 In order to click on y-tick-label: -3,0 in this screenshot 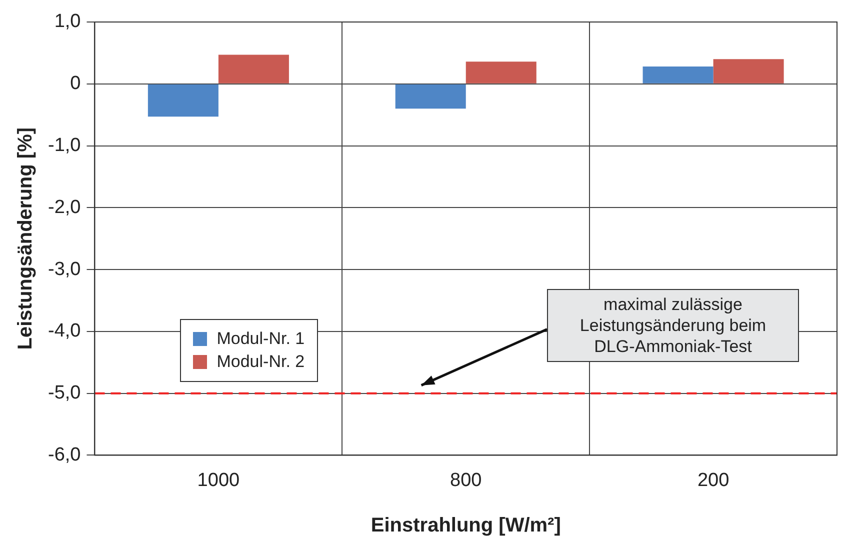, I will do `click(64, 269)`.